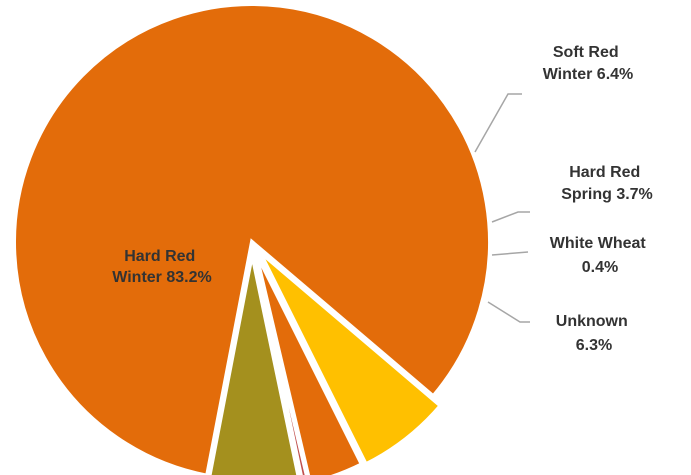  Describe the element at coordinates (588, 63) in the screenshot. I see `label-soft-red-winter: Soft Red Winter 6.4%` at that location.